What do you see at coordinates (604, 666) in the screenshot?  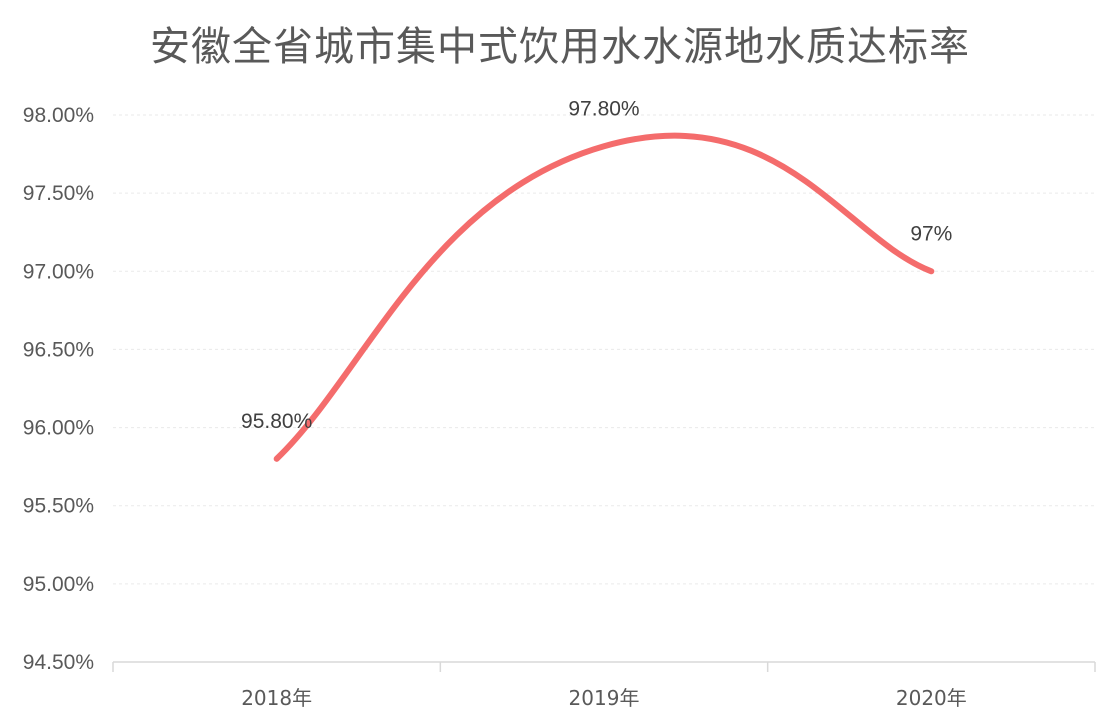 I see `x-axis` at bounding box center [604, 666].